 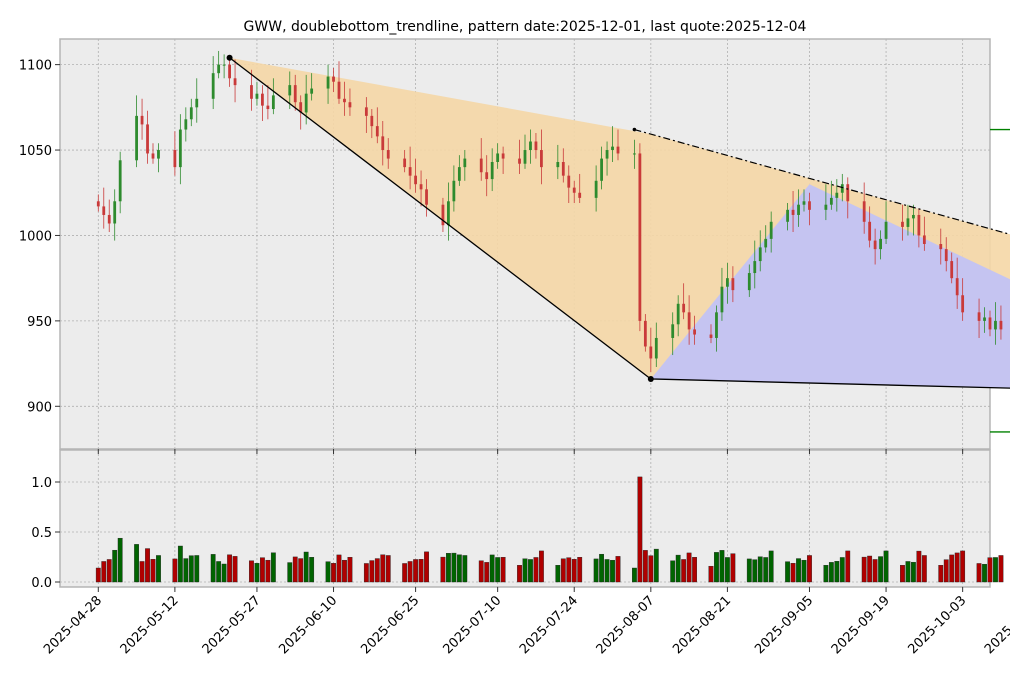 I want to click on pattern-point, so click(x=229, y=57).